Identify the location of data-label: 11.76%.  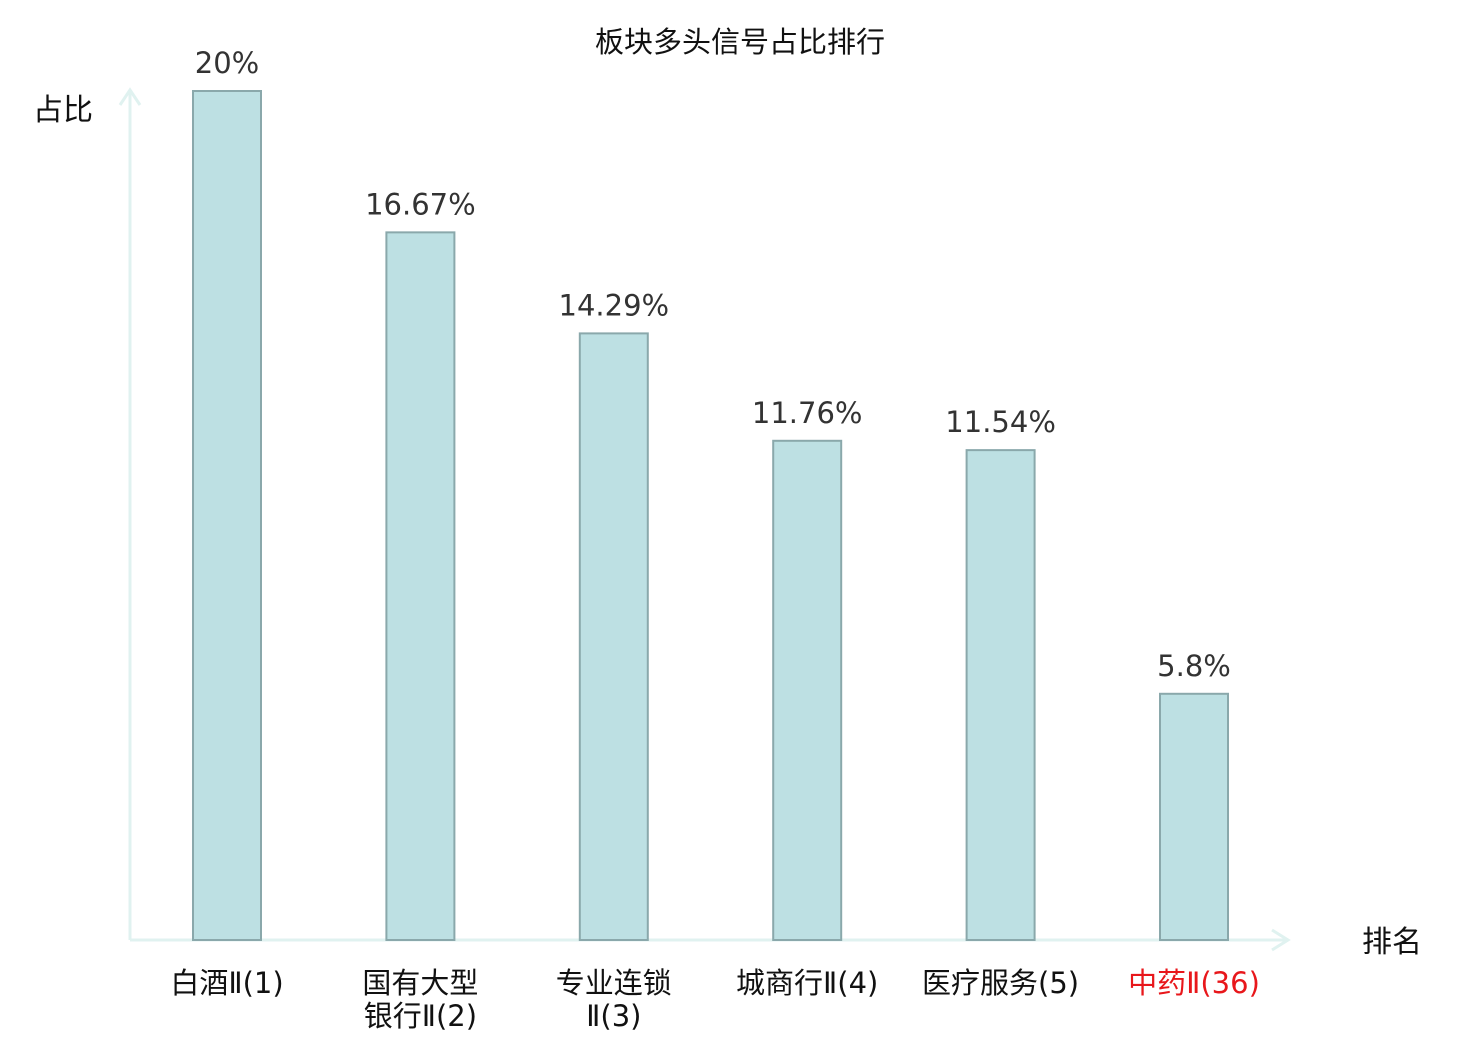
(807, 413).